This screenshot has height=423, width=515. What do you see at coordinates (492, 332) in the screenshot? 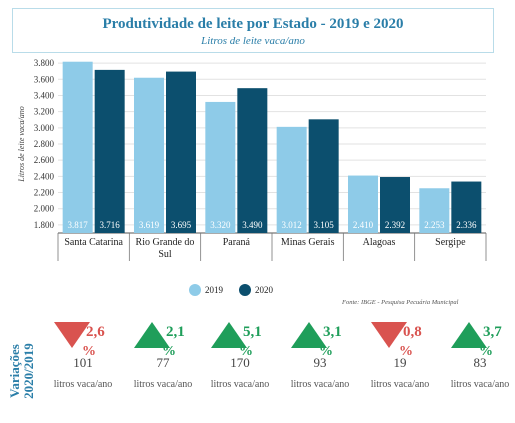
I see `variation-percent: 3,7` at bounding box center [492, 332].